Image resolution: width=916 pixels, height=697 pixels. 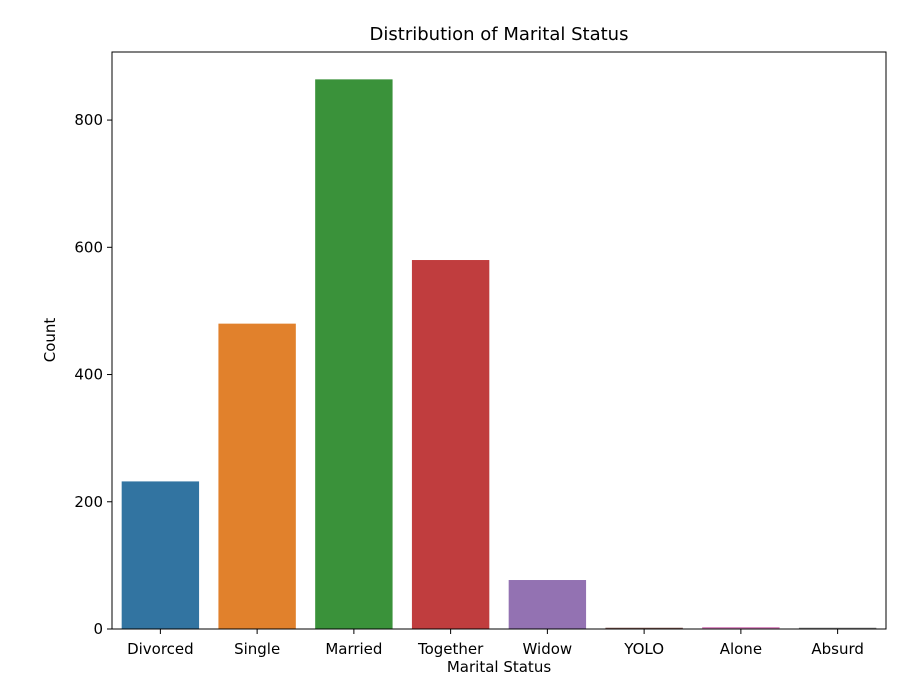 I want to click on x-tick-label-single: Single, so click(x=257, y=649).